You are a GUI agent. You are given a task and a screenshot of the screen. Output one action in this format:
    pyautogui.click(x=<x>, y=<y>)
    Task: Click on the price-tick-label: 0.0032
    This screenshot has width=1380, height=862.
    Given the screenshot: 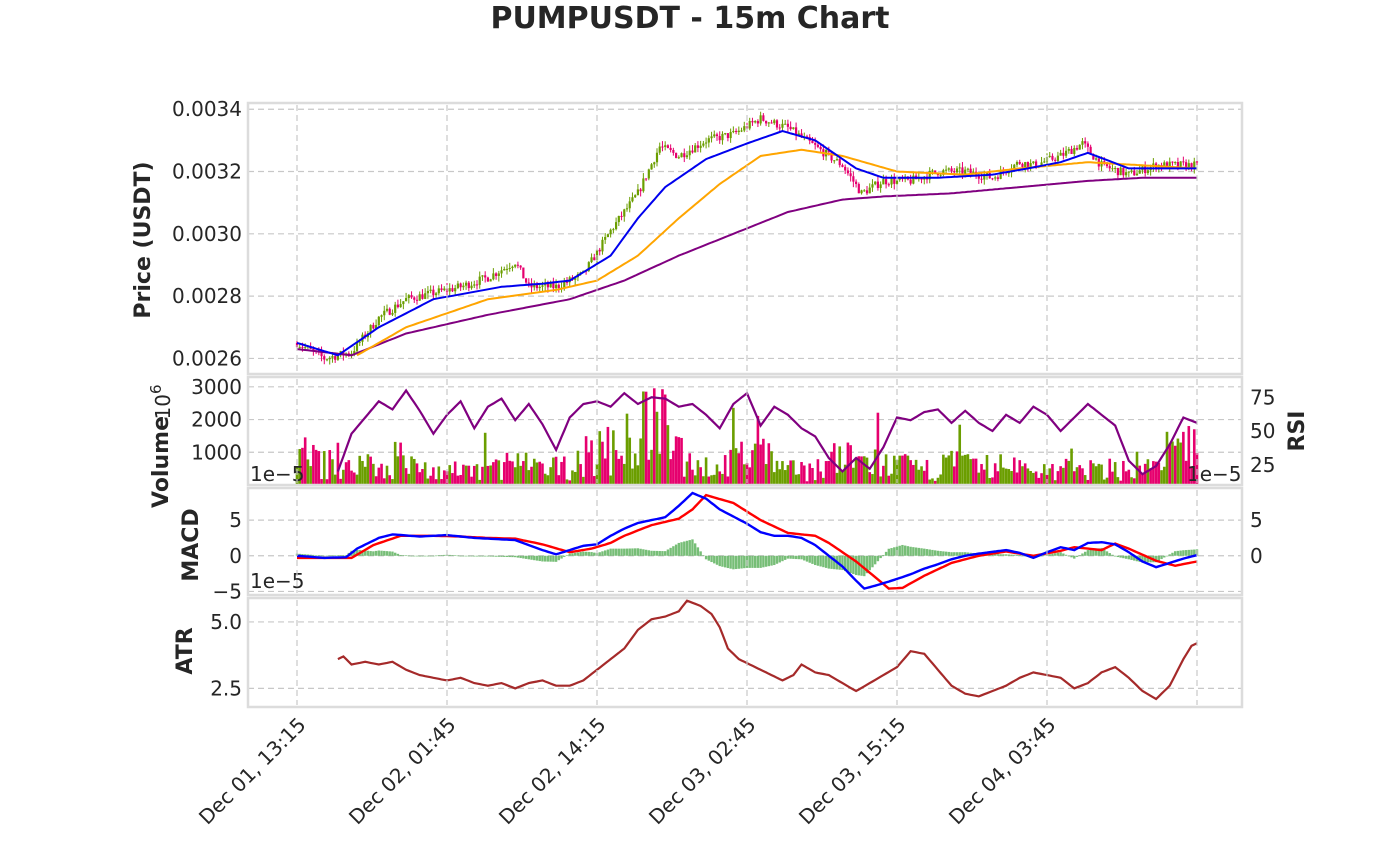 What is the action you would take?
    pyautogui.click(x=207, y=172)
    